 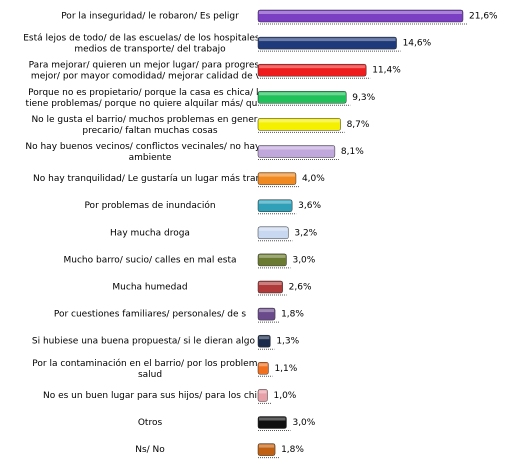 What do you see at coordinates (358, 125) in the screenshot?
I see `value-label: 8,7%` at bounding box center [358, 125].